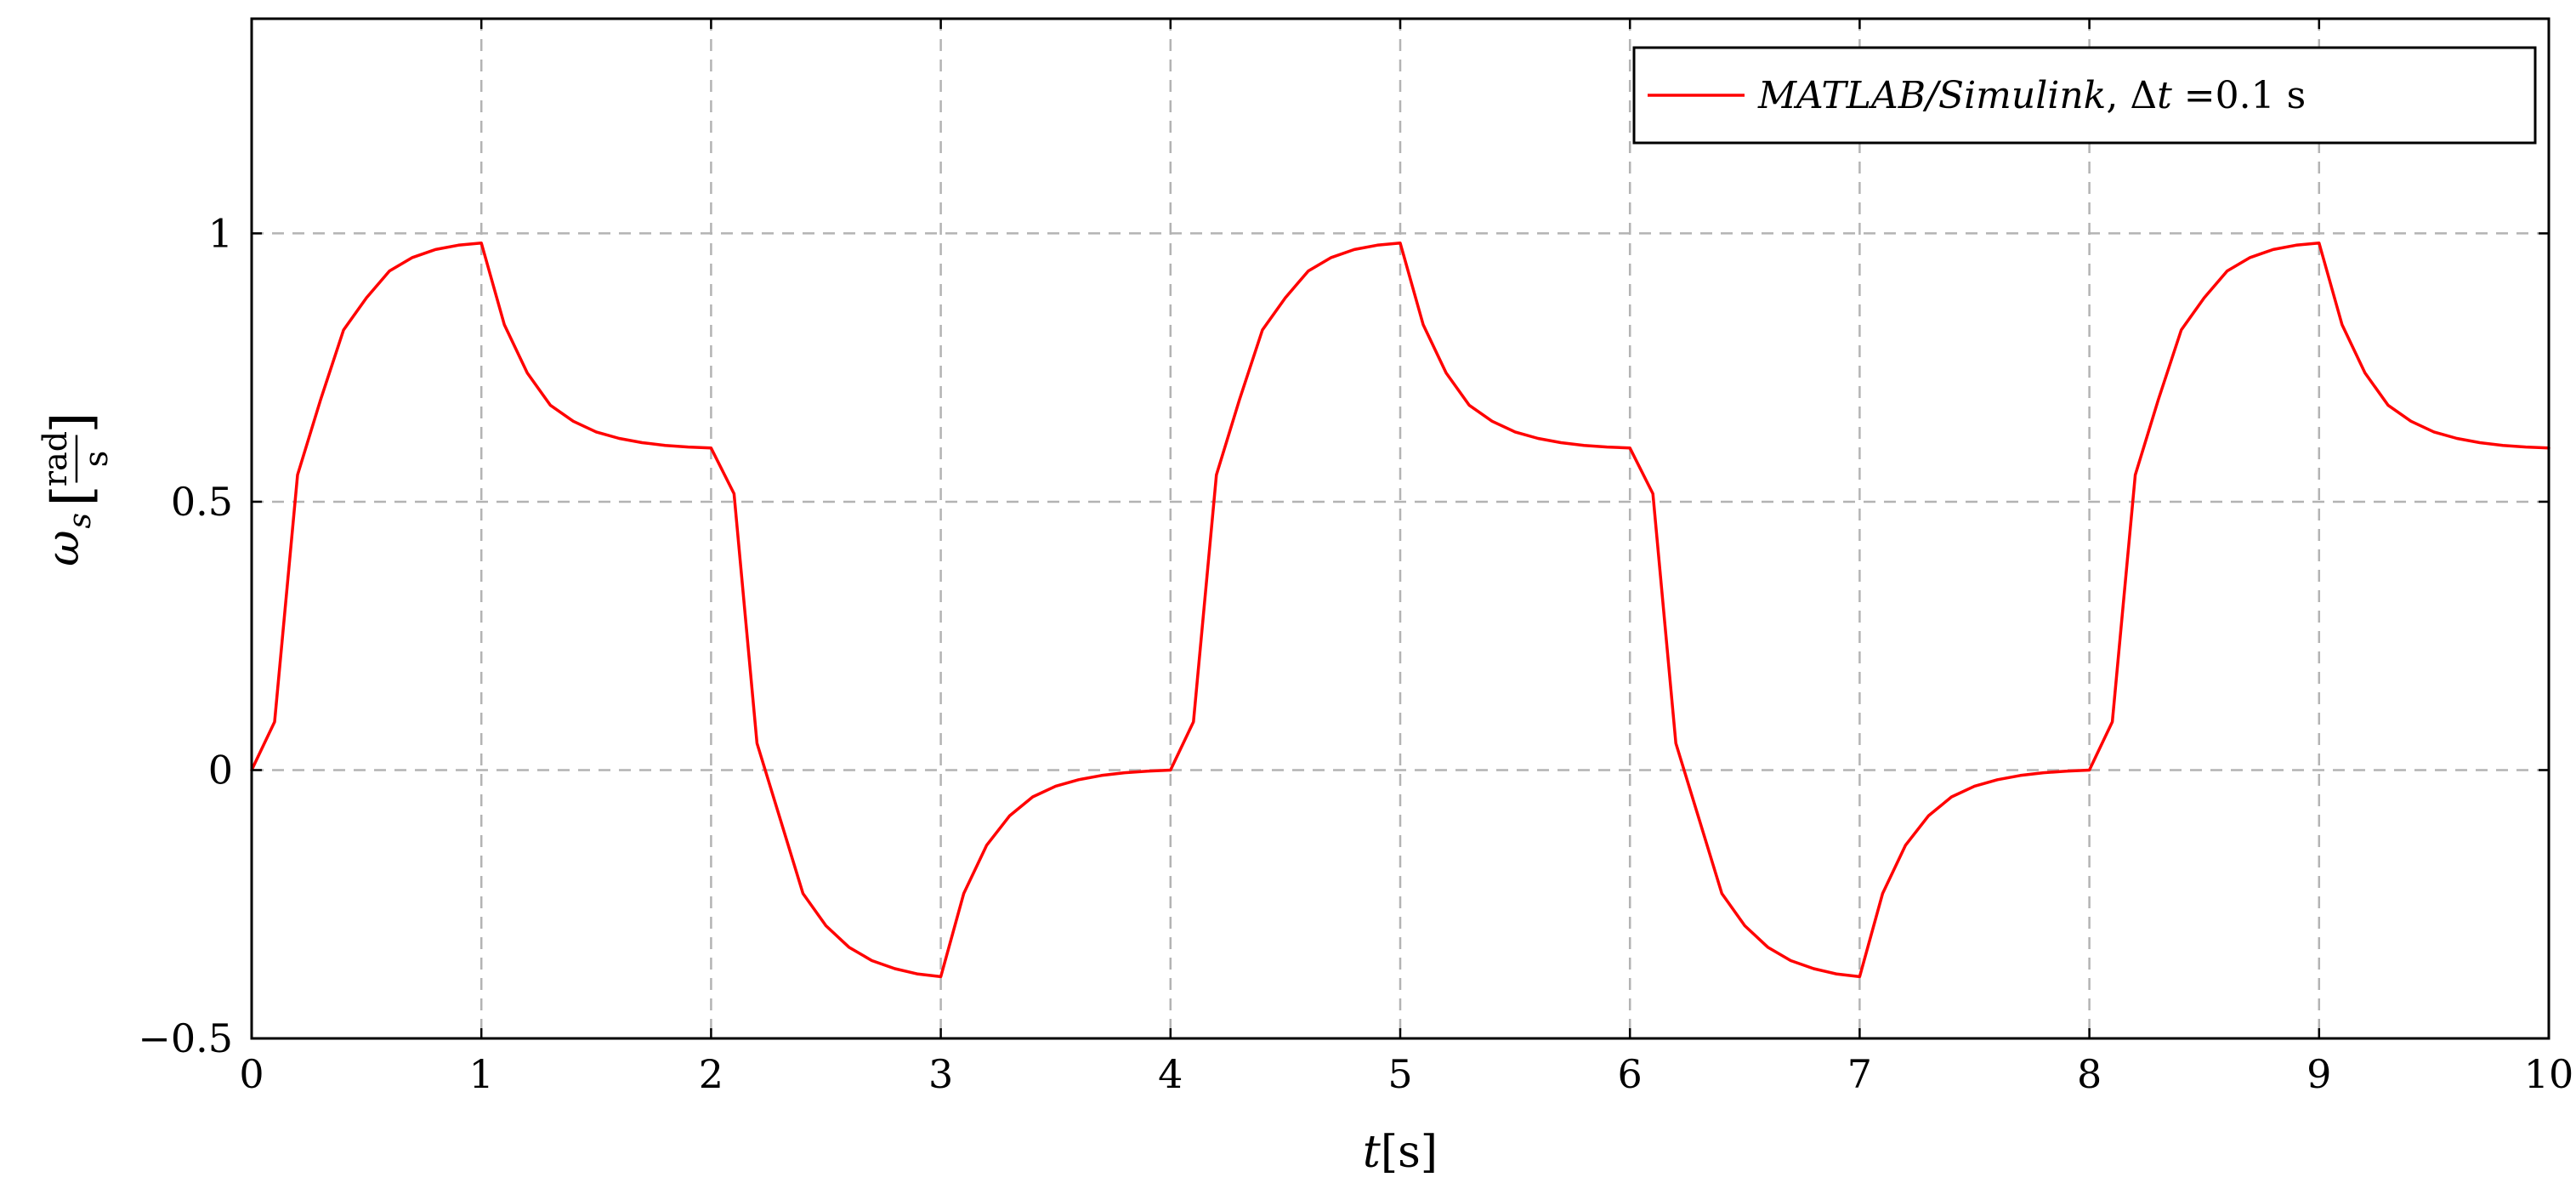 This screenshot has width=2576, height=1200. What do you see at coordinates (80, 520) in the screenshot?
I see `y-axis-sub: s` at bounding box center [80, 520].